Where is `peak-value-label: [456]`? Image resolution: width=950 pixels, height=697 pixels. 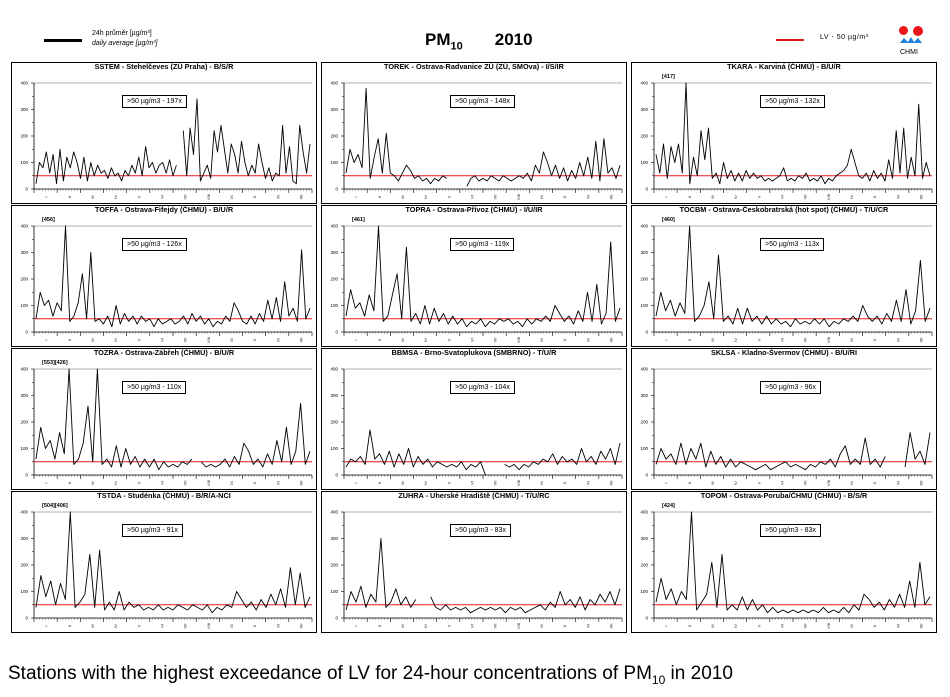
peak-value-label: [456] is located at coordinates (48, 220).